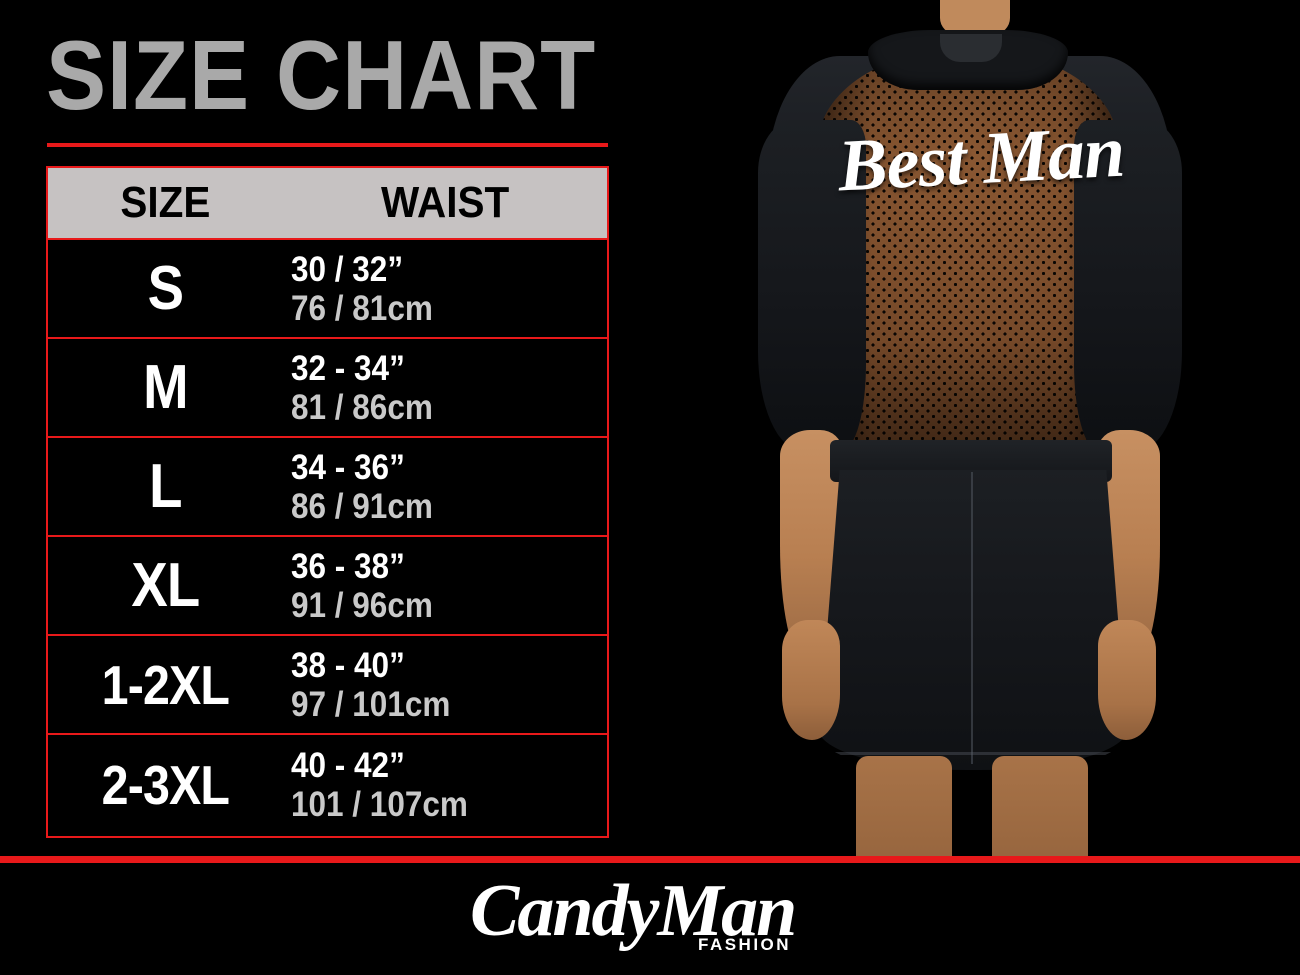 This screenshot has width=1300, height=975. I want to click on table-row: 1-2XL 38 - 40” 97 / 101cm, so click(327, 685).